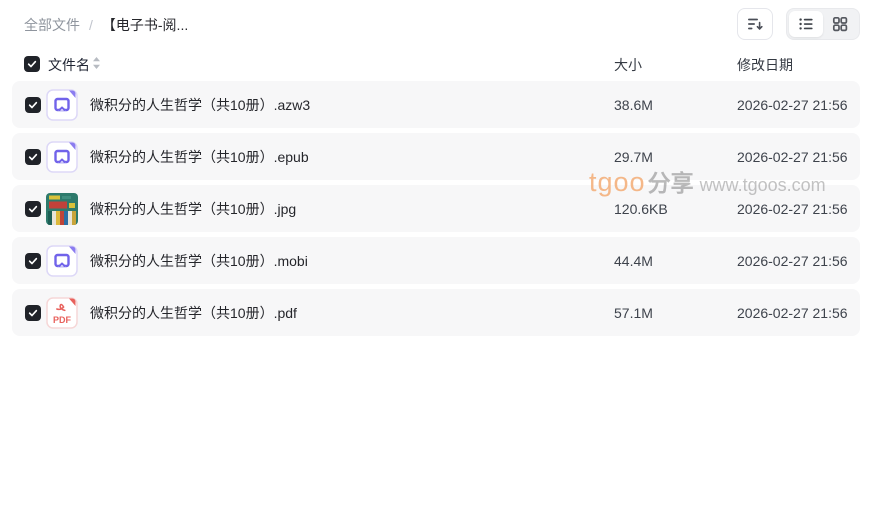 This screenshot has width=874, height=514. What do you see at coordinates (62, 312) in the screenshot?
I see `pdf-file-icon: PDF` at bounding box center [62, 312].